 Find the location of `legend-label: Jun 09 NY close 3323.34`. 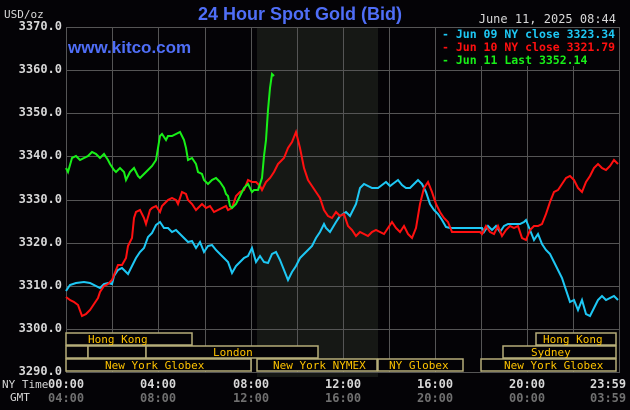

legend-label: Jun 09 NY close 3323.34 is located at coordinates (535, 34).